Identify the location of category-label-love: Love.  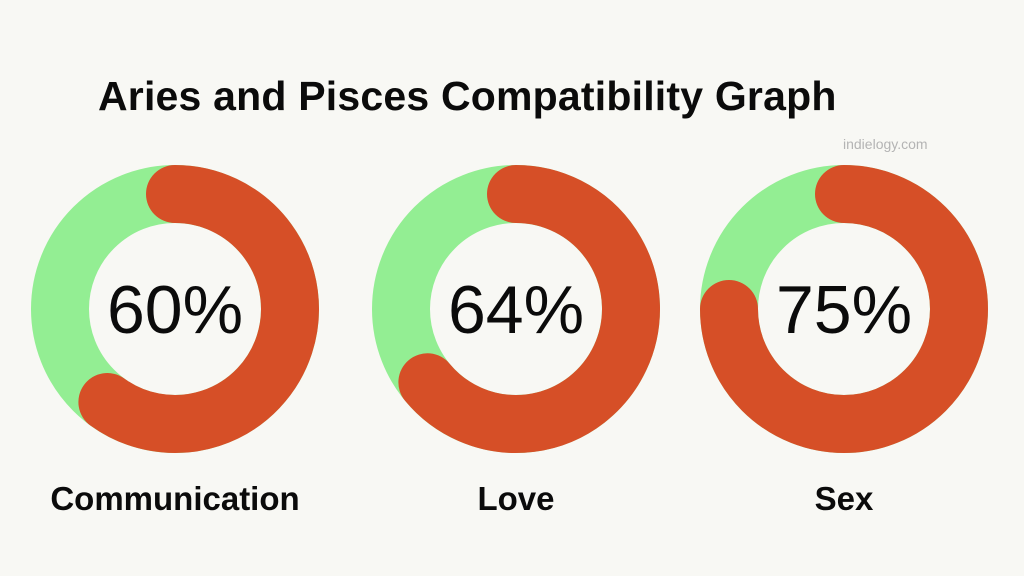
(515, 498).